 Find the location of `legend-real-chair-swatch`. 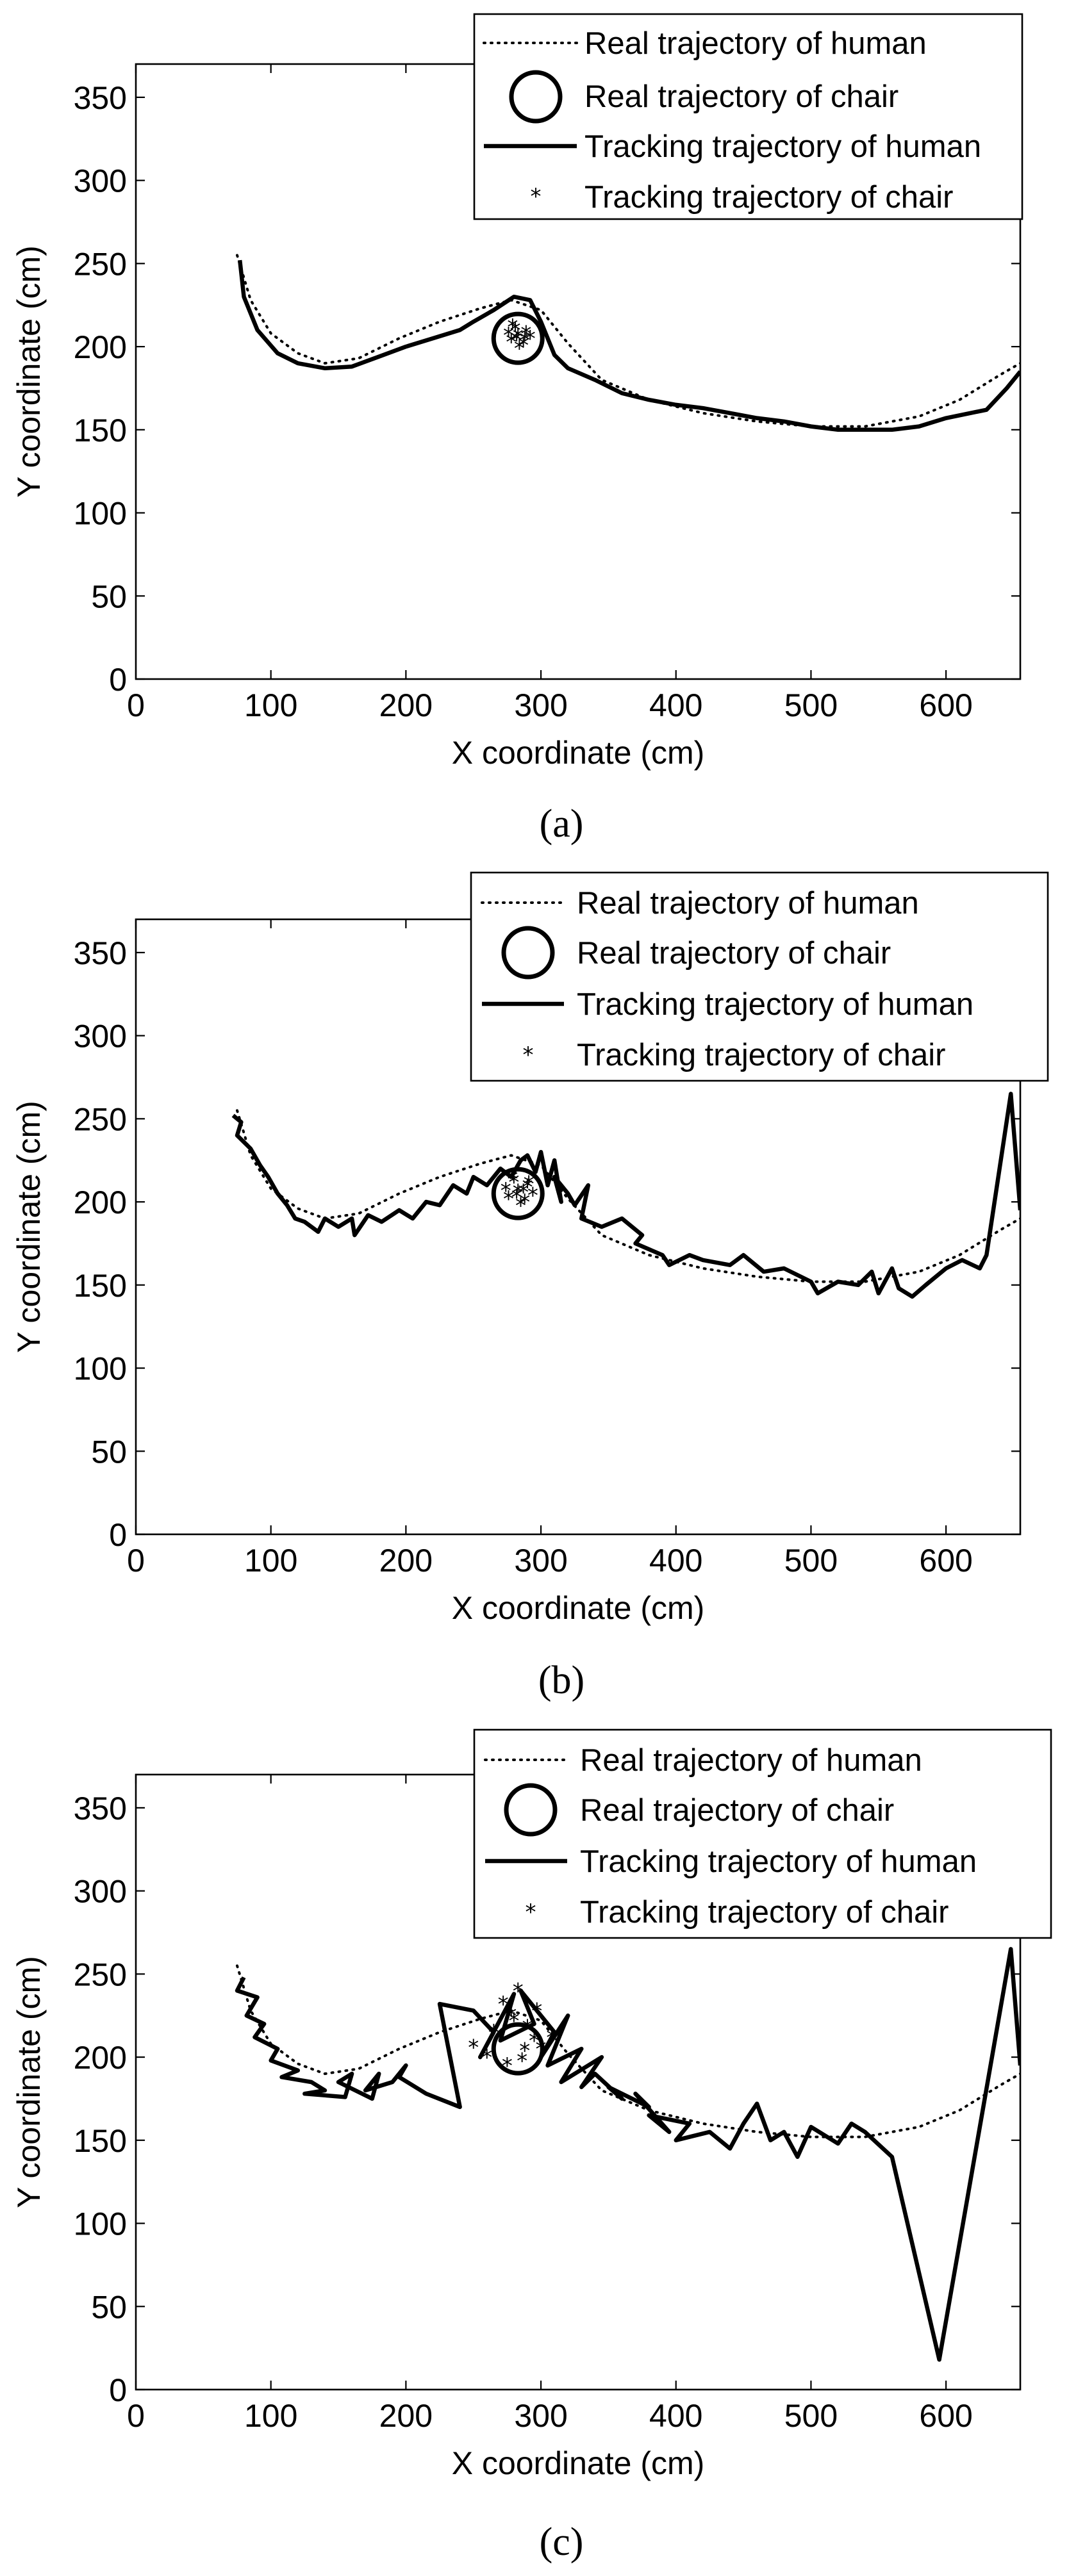

legend-real-chair-swatch is located at coordinates (536, 97).